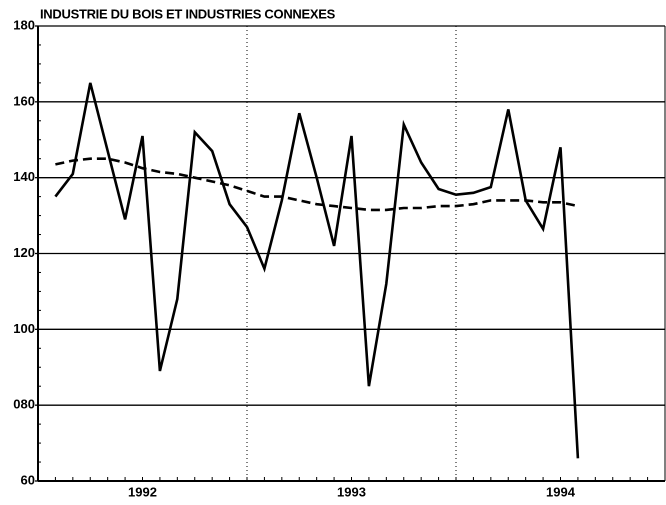 The image size is (666, 505). What do you see at coordinates (142, 491) in the screenshot?
I see `x-tick-label: 1992` at bounding box center [142, 491].